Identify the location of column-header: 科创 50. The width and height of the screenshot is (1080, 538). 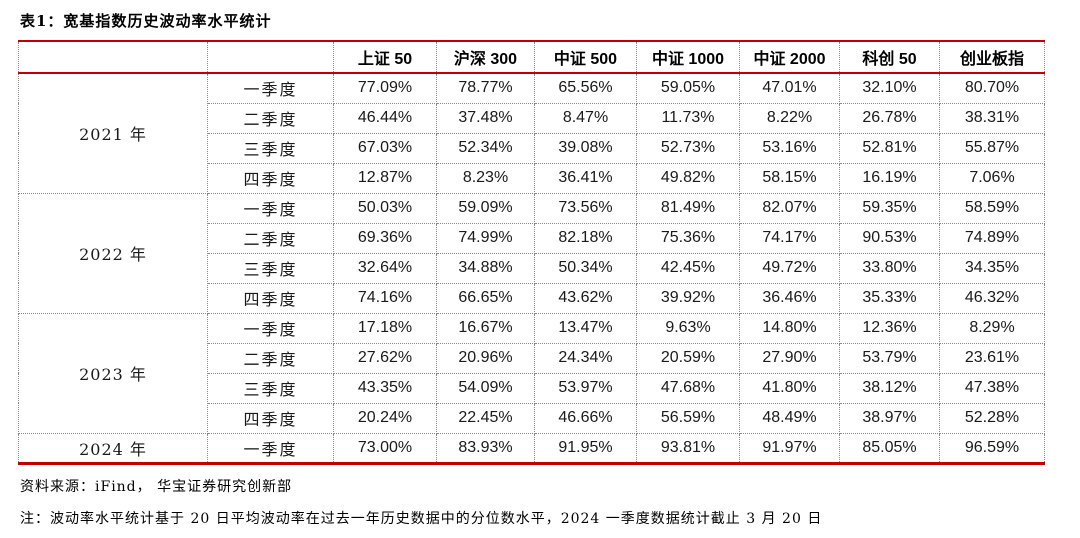
(889, 57).